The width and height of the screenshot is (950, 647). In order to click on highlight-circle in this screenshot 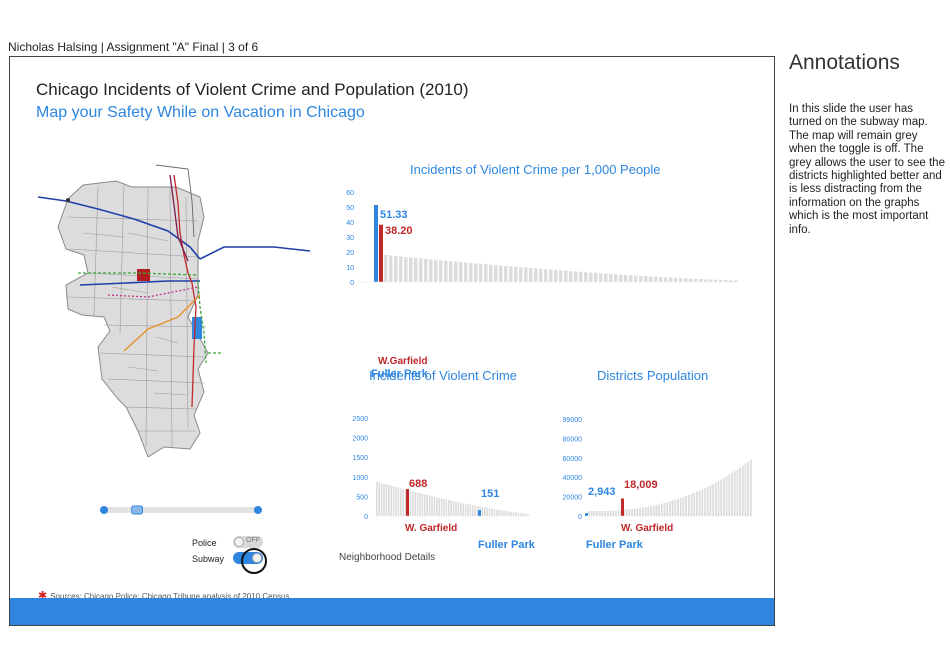, I will do `click(254, 561)`.